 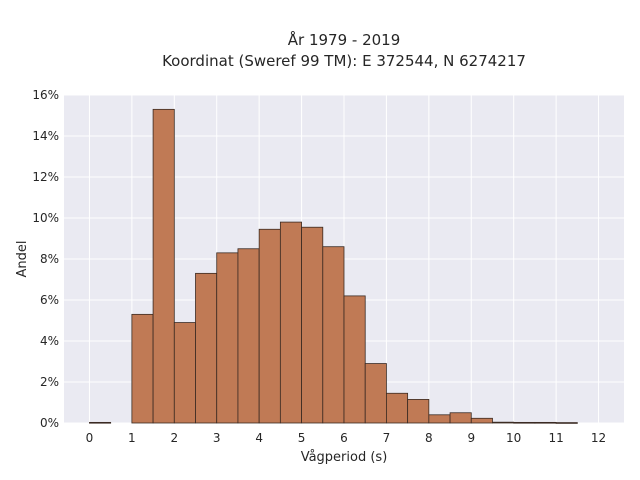 What do you see at coordinates (598, 438) in the screenshot?
I see `x-tick-label: 12` at bounding box center [598, 438].